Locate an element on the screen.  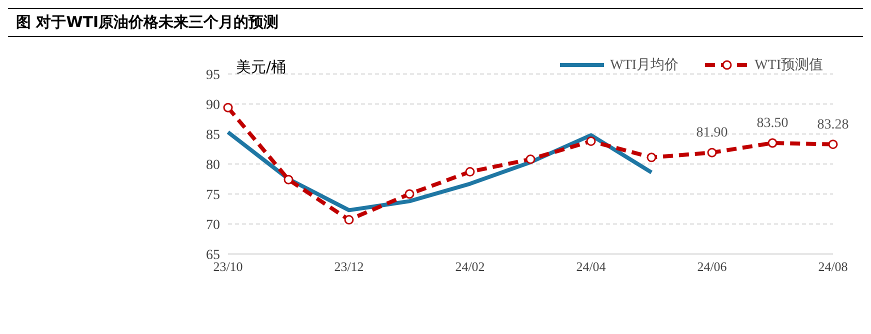
x-tick-label: 24/04 is located at coordinates (591, 266).